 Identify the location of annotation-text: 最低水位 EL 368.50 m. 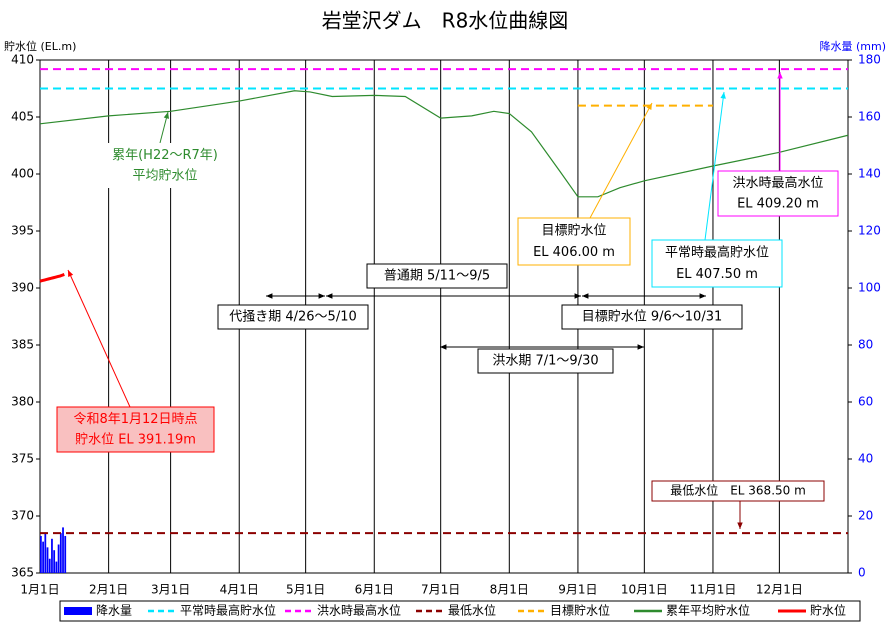
(738, 490).